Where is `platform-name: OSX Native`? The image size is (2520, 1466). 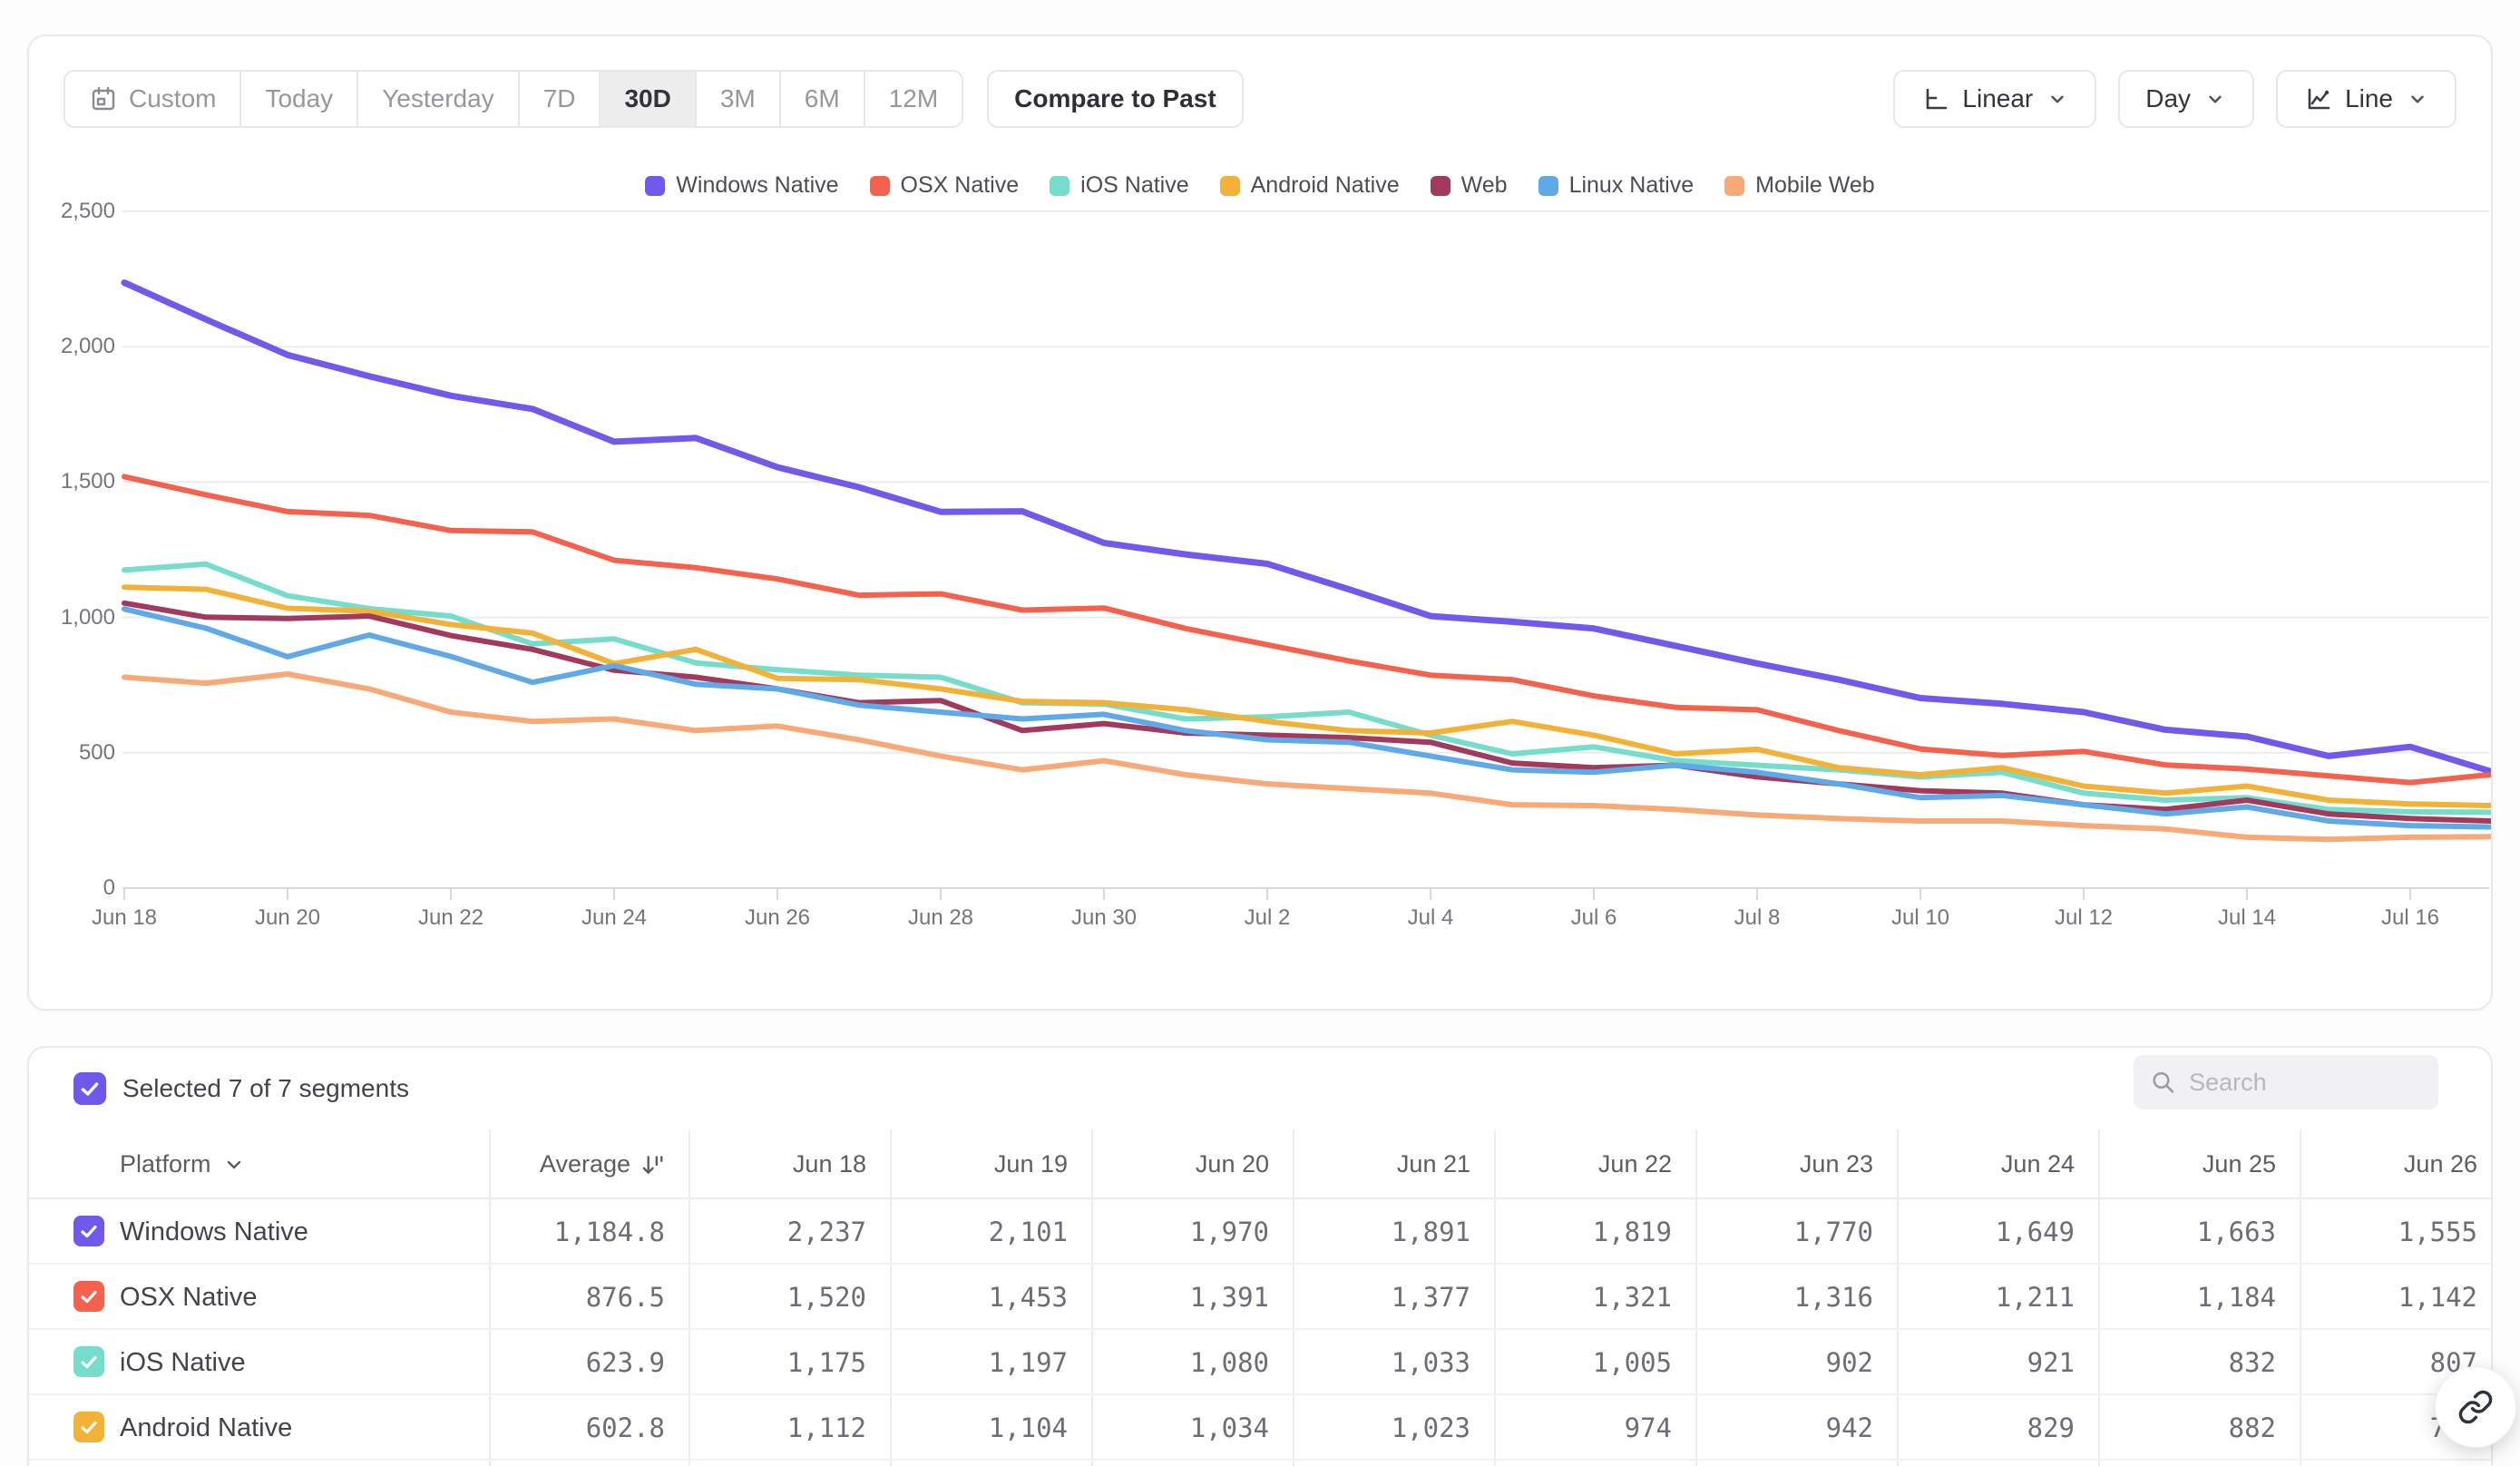
platform-name: OSX Native is located at coordinates (189, 1297).